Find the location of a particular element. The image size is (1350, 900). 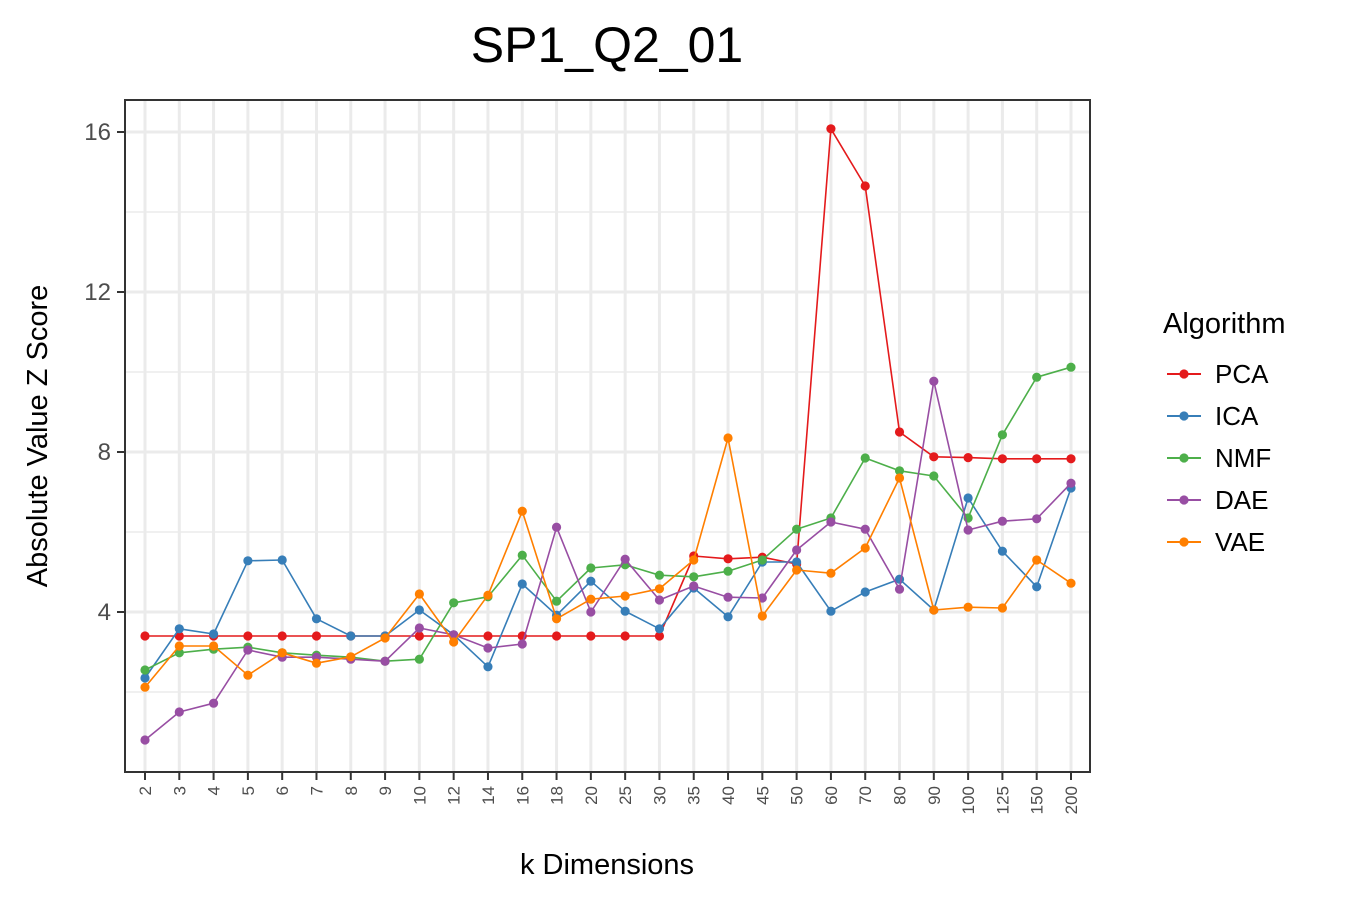

x-tick-label: 2 is located at coordinates (145, 790).